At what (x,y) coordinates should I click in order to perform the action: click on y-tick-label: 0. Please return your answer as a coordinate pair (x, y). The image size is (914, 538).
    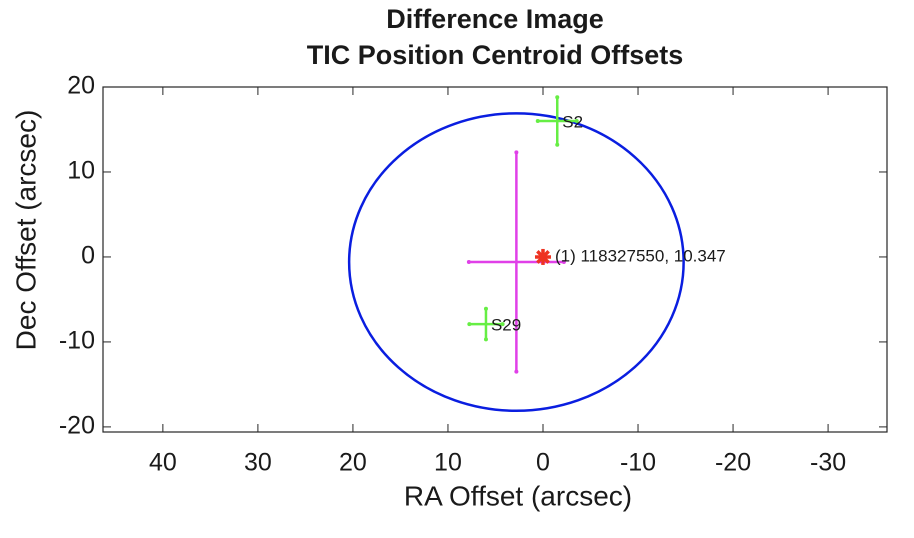
    Looking at the image, I should click on (88, 256).